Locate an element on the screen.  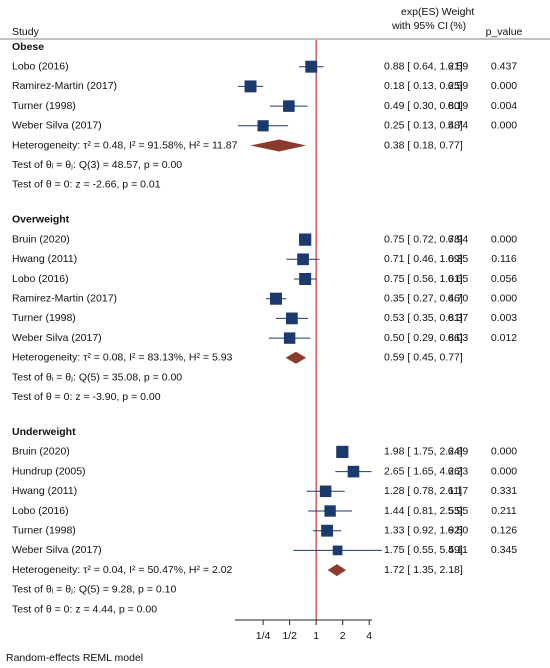
weight: 6.19 is located at coordinates (458, 106).